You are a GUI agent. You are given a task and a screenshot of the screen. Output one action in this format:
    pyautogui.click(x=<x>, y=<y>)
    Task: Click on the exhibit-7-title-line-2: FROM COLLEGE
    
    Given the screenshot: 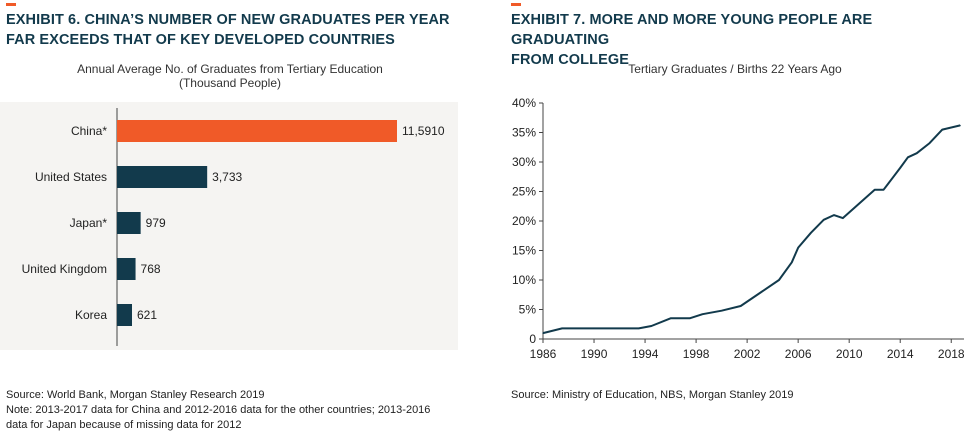 What is the action you would take?
    pyautogui.click(x=570, y=60)
    